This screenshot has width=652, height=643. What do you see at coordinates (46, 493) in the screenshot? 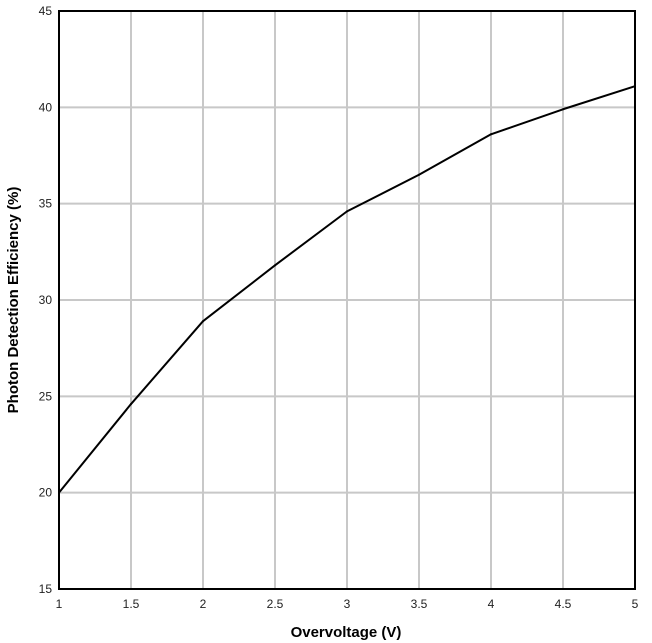
I see `y-tick-label: 20` at bounding box center [46, 493].